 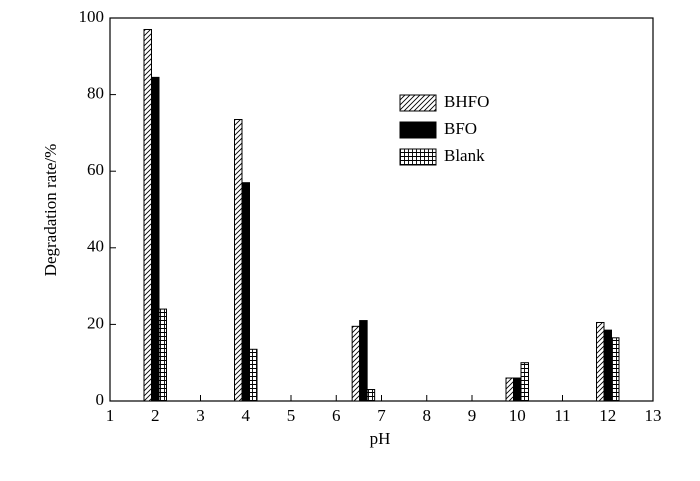 What do you see at coordinates (466, 101) in the screenshot?
I see `legend-label: BHFO` at bounding box center [466, 101].